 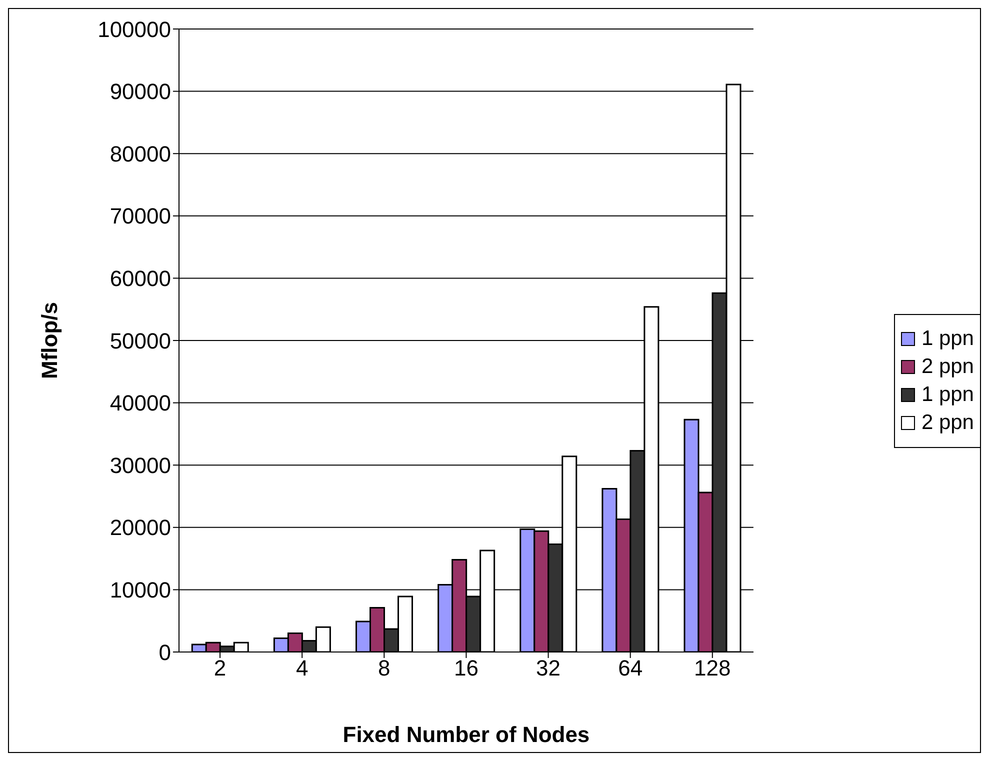 What do you see at coordinates (712, 668) in the screenshot?
I see `x-tick-label: 128` at bounding box center [712, 668].